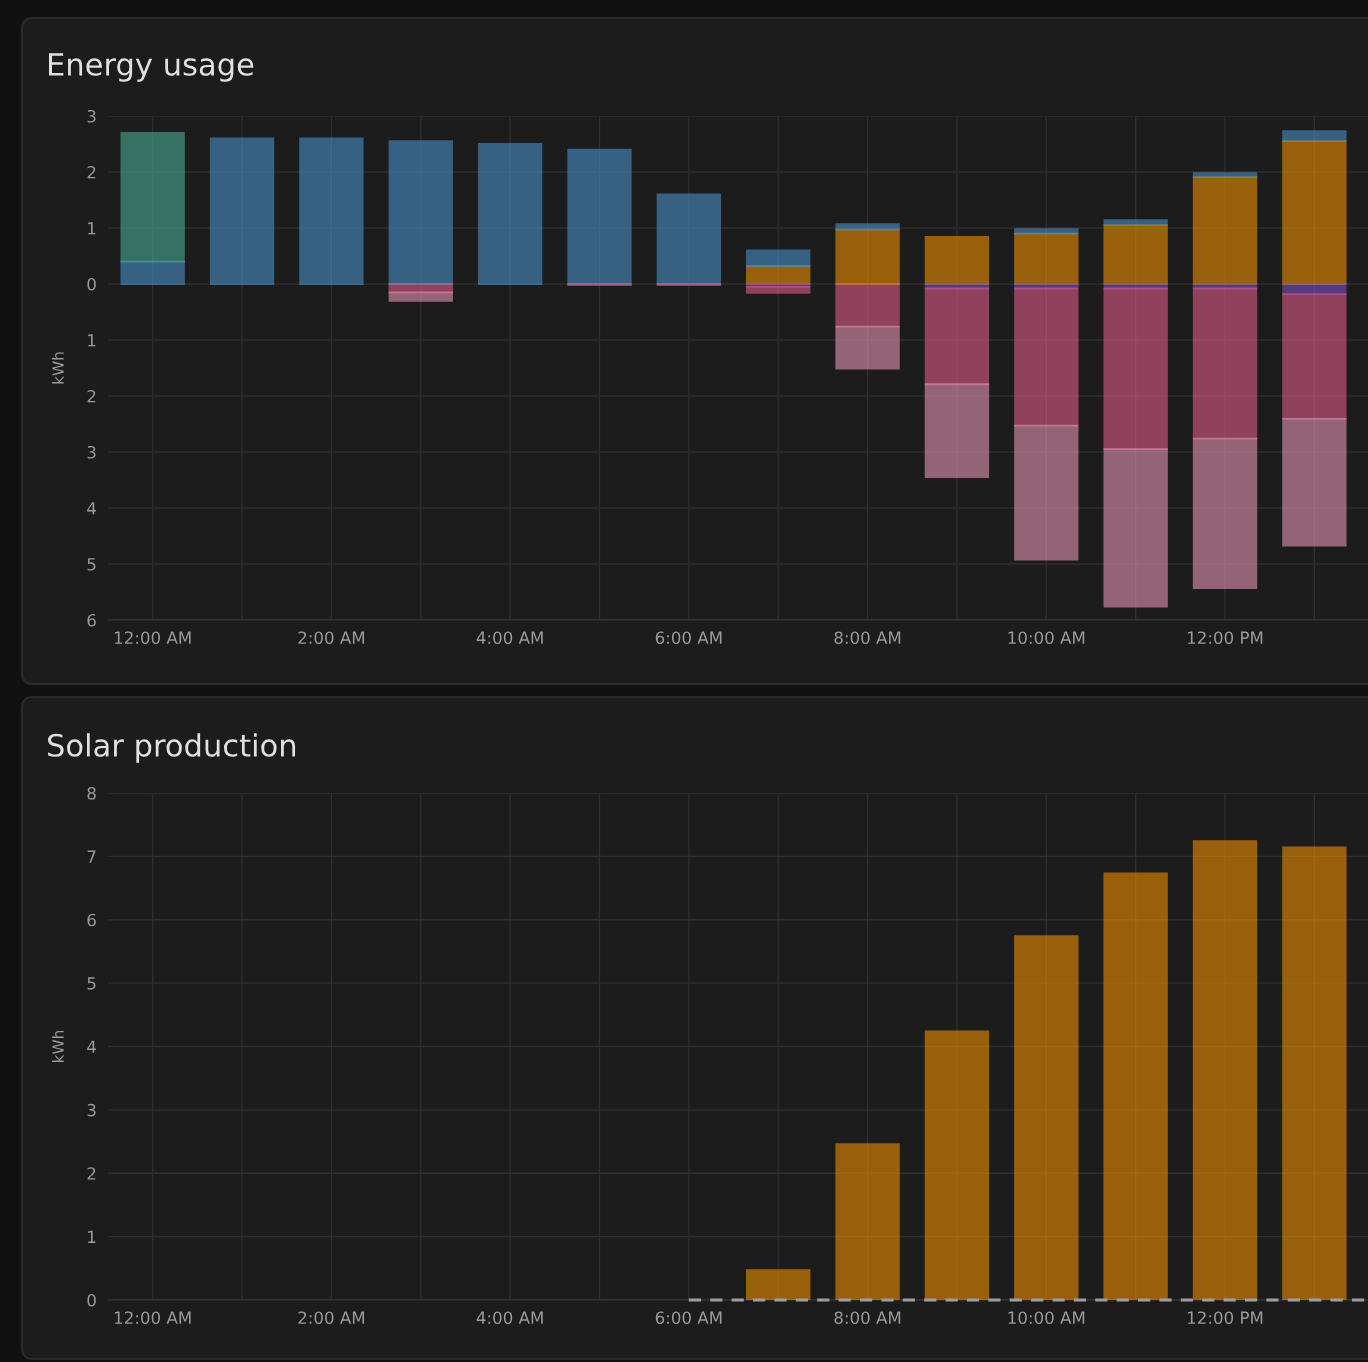 The height and width of the screenshot is (1362, 1368). Describe the element at coordinates (91, 793) in the screenshot. I see `y-tick-label: 8` at that location.